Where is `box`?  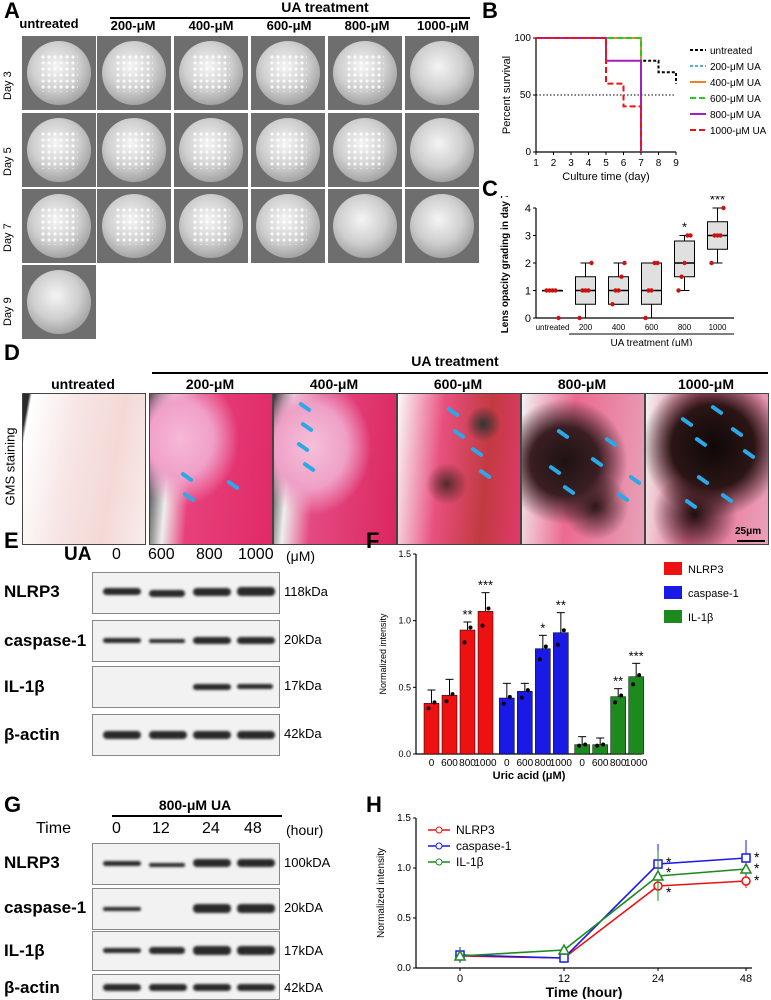
box is located at coordinates (651, 283).